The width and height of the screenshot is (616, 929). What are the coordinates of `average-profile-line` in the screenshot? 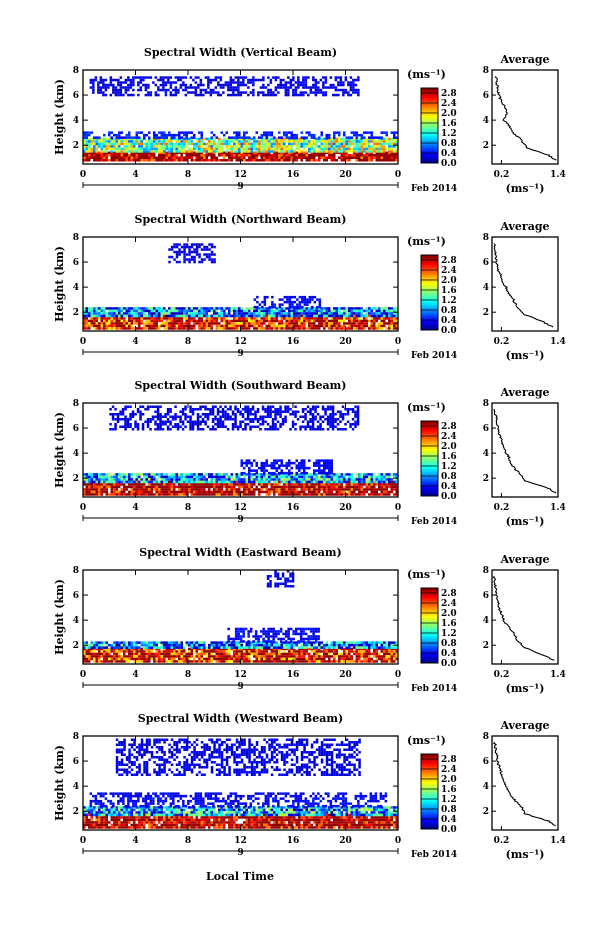 It's located at (523, 285).